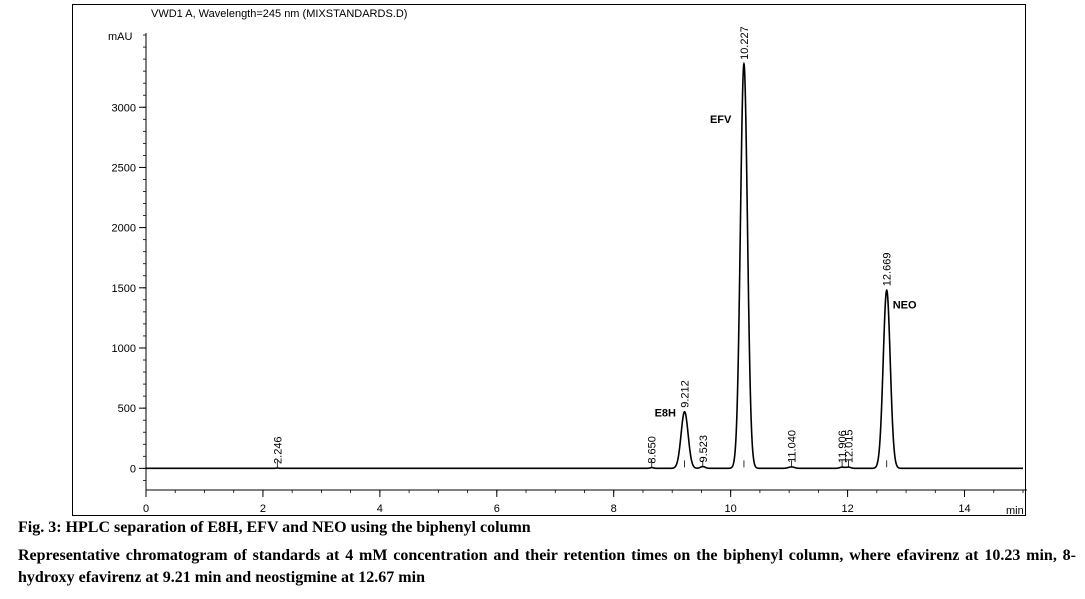  What do you see at coordinates (278, 450) in the screenshot?
I see `peak-rt-label: 2.246` at bounding box center [278, 450].